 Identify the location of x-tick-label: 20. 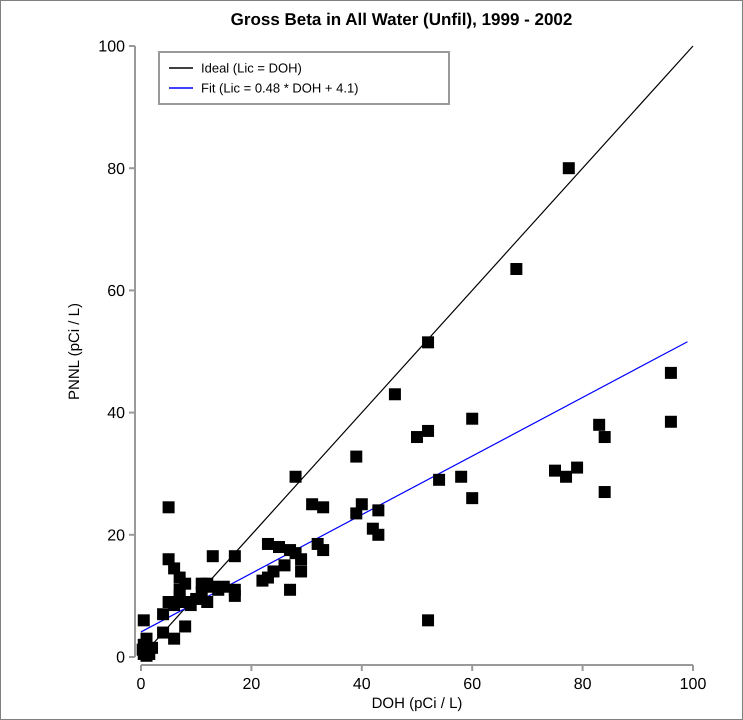
(251, 684).